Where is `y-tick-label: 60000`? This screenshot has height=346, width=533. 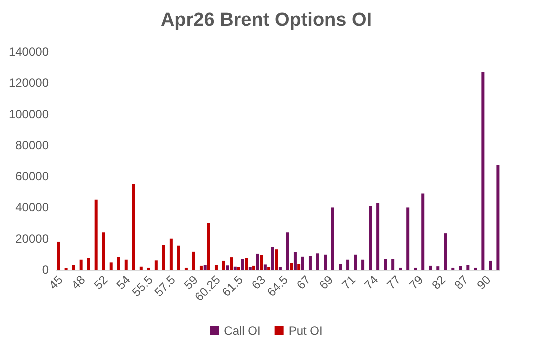 y-tick-label: 60000 is located at coordinates (33, 177).